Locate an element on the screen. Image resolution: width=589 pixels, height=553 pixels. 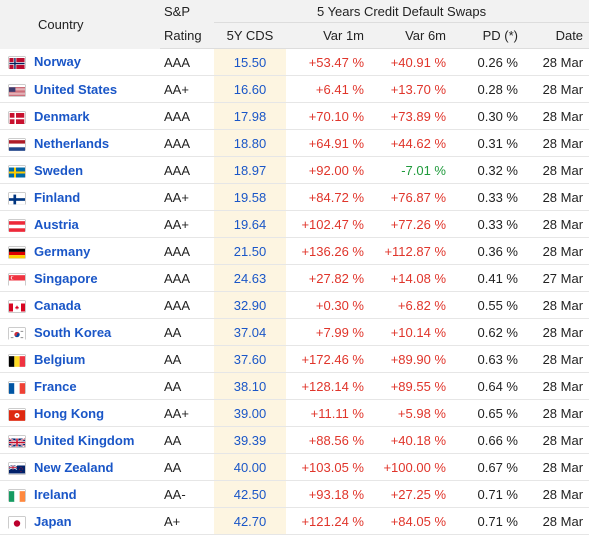
var6m-value: +100.00 % is located at coordinates (411, 467).